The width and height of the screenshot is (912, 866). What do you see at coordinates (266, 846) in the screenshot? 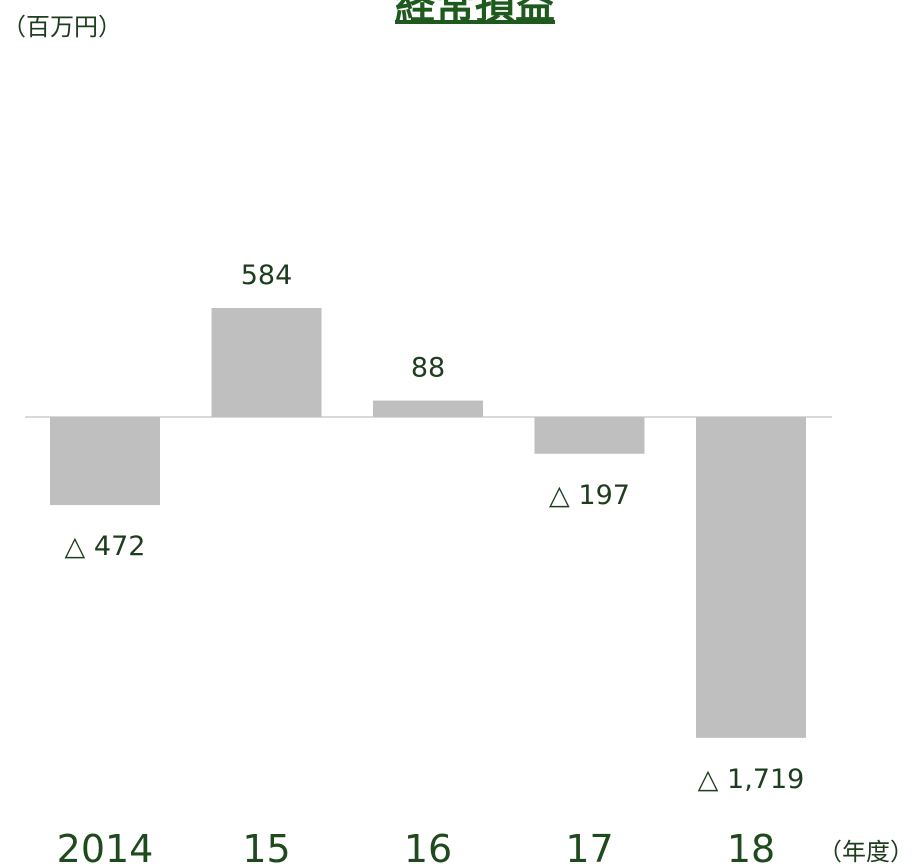
I see `x-tick-label: 15` at bounding box center [266, 846].